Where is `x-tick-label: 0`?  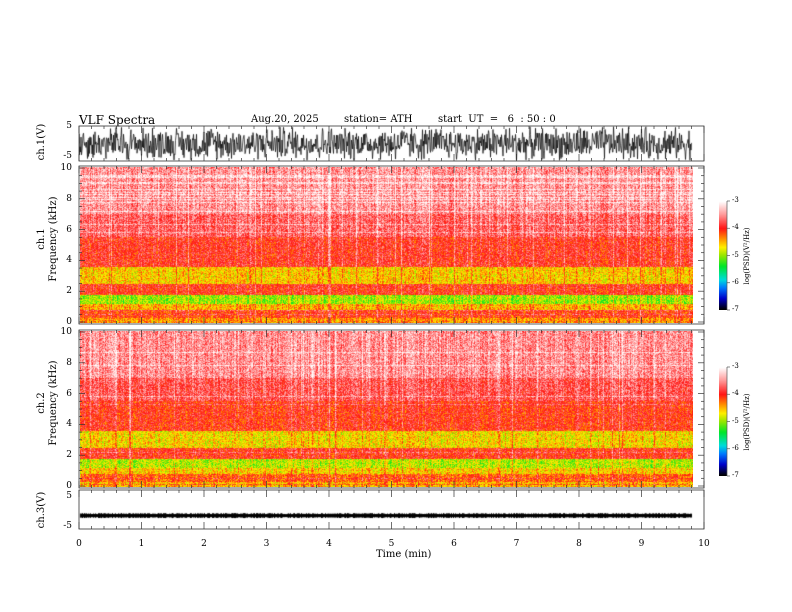 x-tick-label: 0 is located at coordinates (79, 544).